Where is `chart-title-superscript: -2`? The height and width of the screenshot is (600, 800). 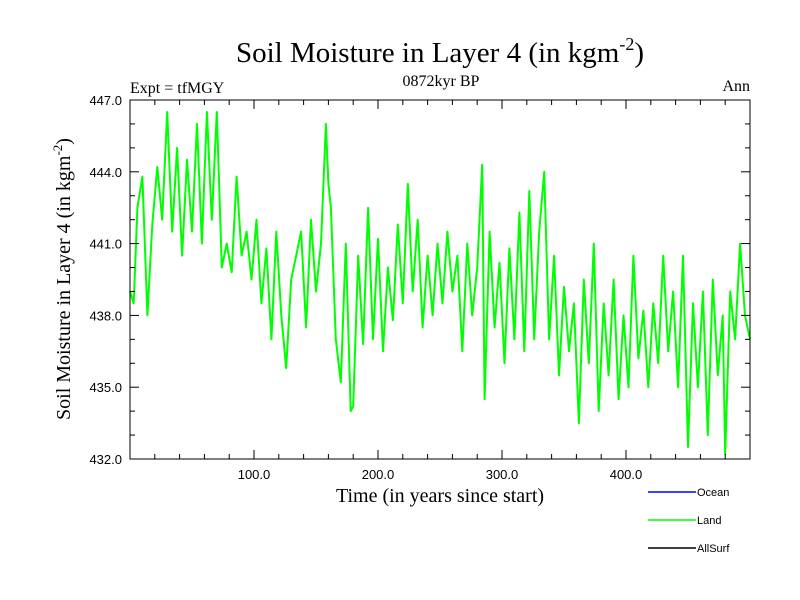
chart-title-superscript: -2 is located at coordinates (626, 44).